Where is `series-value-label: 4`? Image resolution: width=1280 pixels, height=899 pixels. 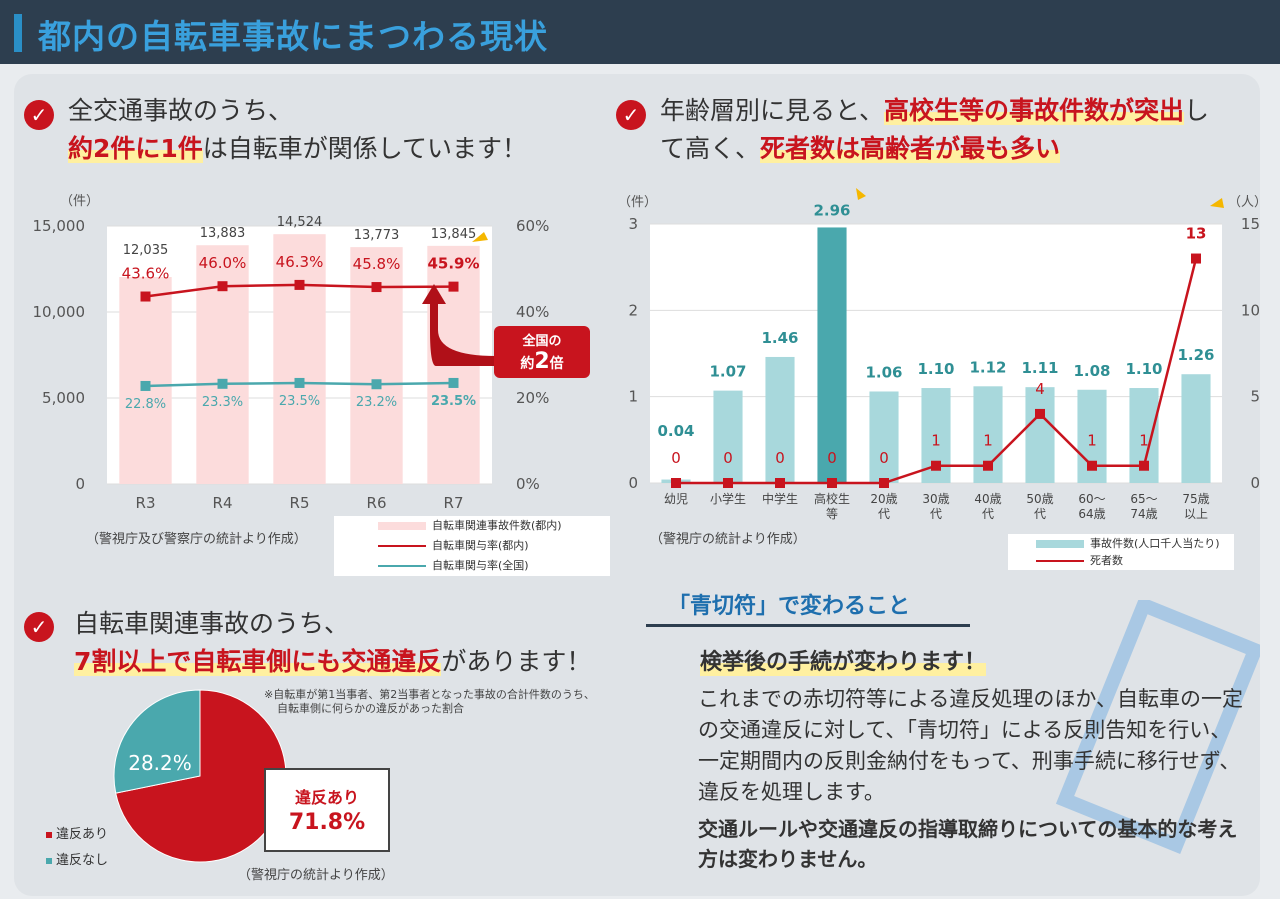
series-value-label: 4 is located at coordinates (1040, 389).